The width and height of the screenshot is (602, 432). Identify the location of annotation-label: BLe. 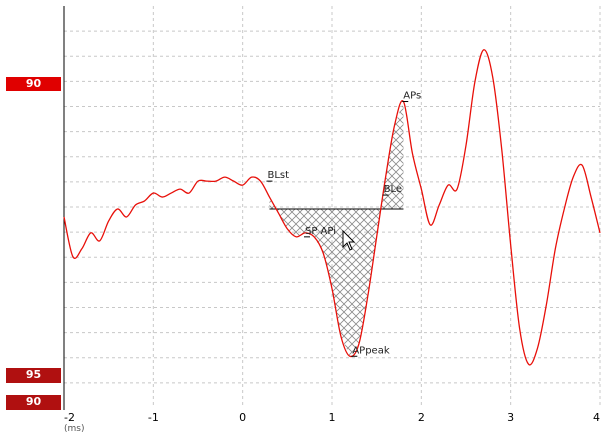
(393, 189).